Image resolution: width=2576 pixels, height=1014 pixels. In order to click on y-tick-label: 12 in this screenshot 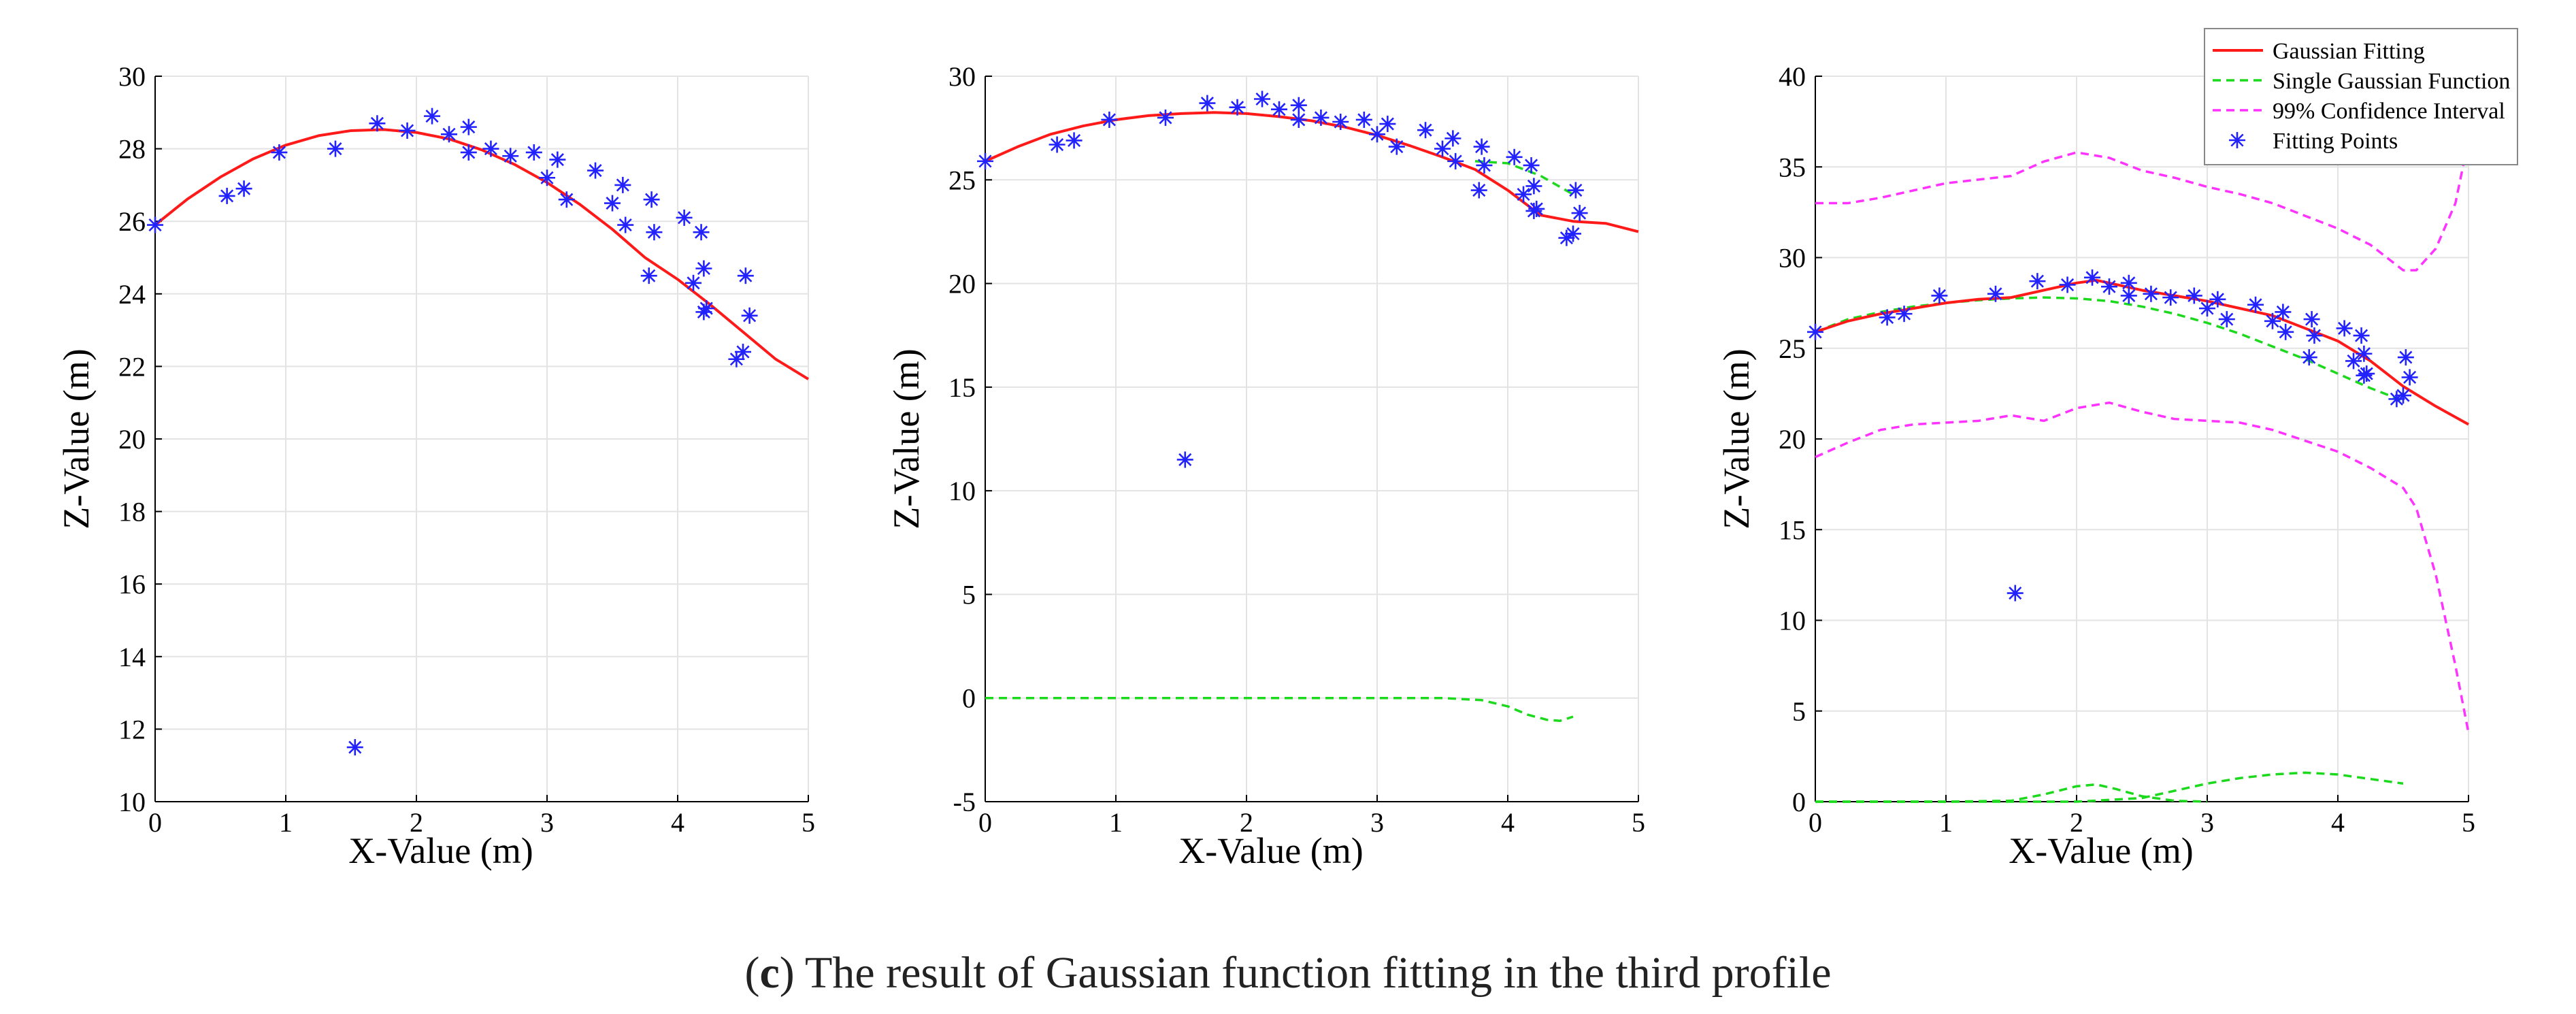, I will do `click(132, 729)`.